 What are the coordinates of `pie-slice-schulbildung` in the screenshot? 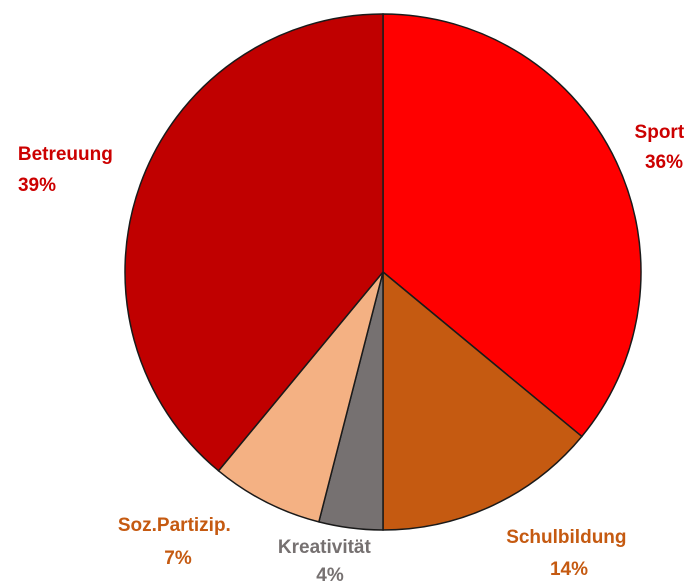 It's located at (482, 400).